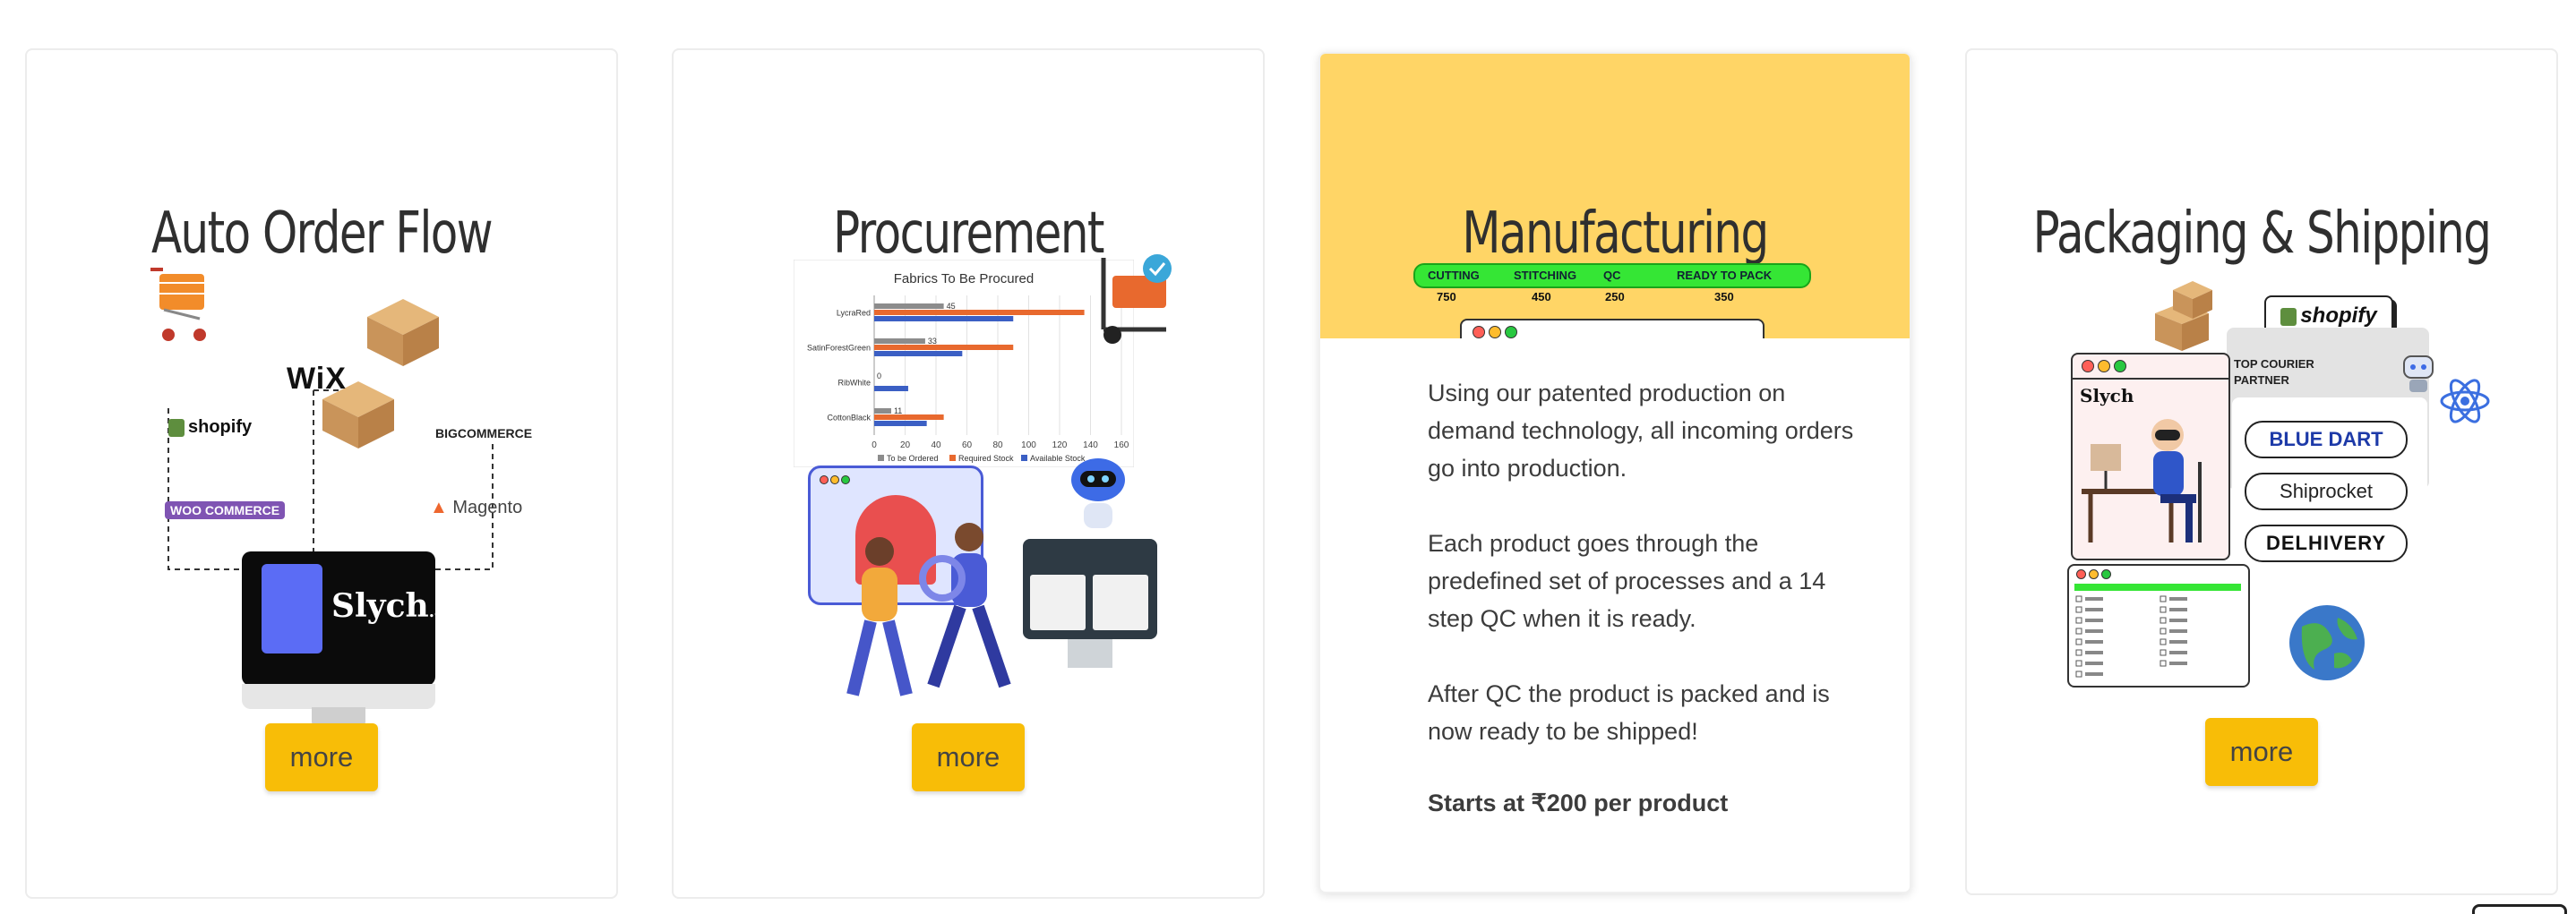 The height and width of the screenshot is (914, 2576). Describe the element at coordinates (338, 696) in the screenshot. I see `monitor-bezel` at that location.